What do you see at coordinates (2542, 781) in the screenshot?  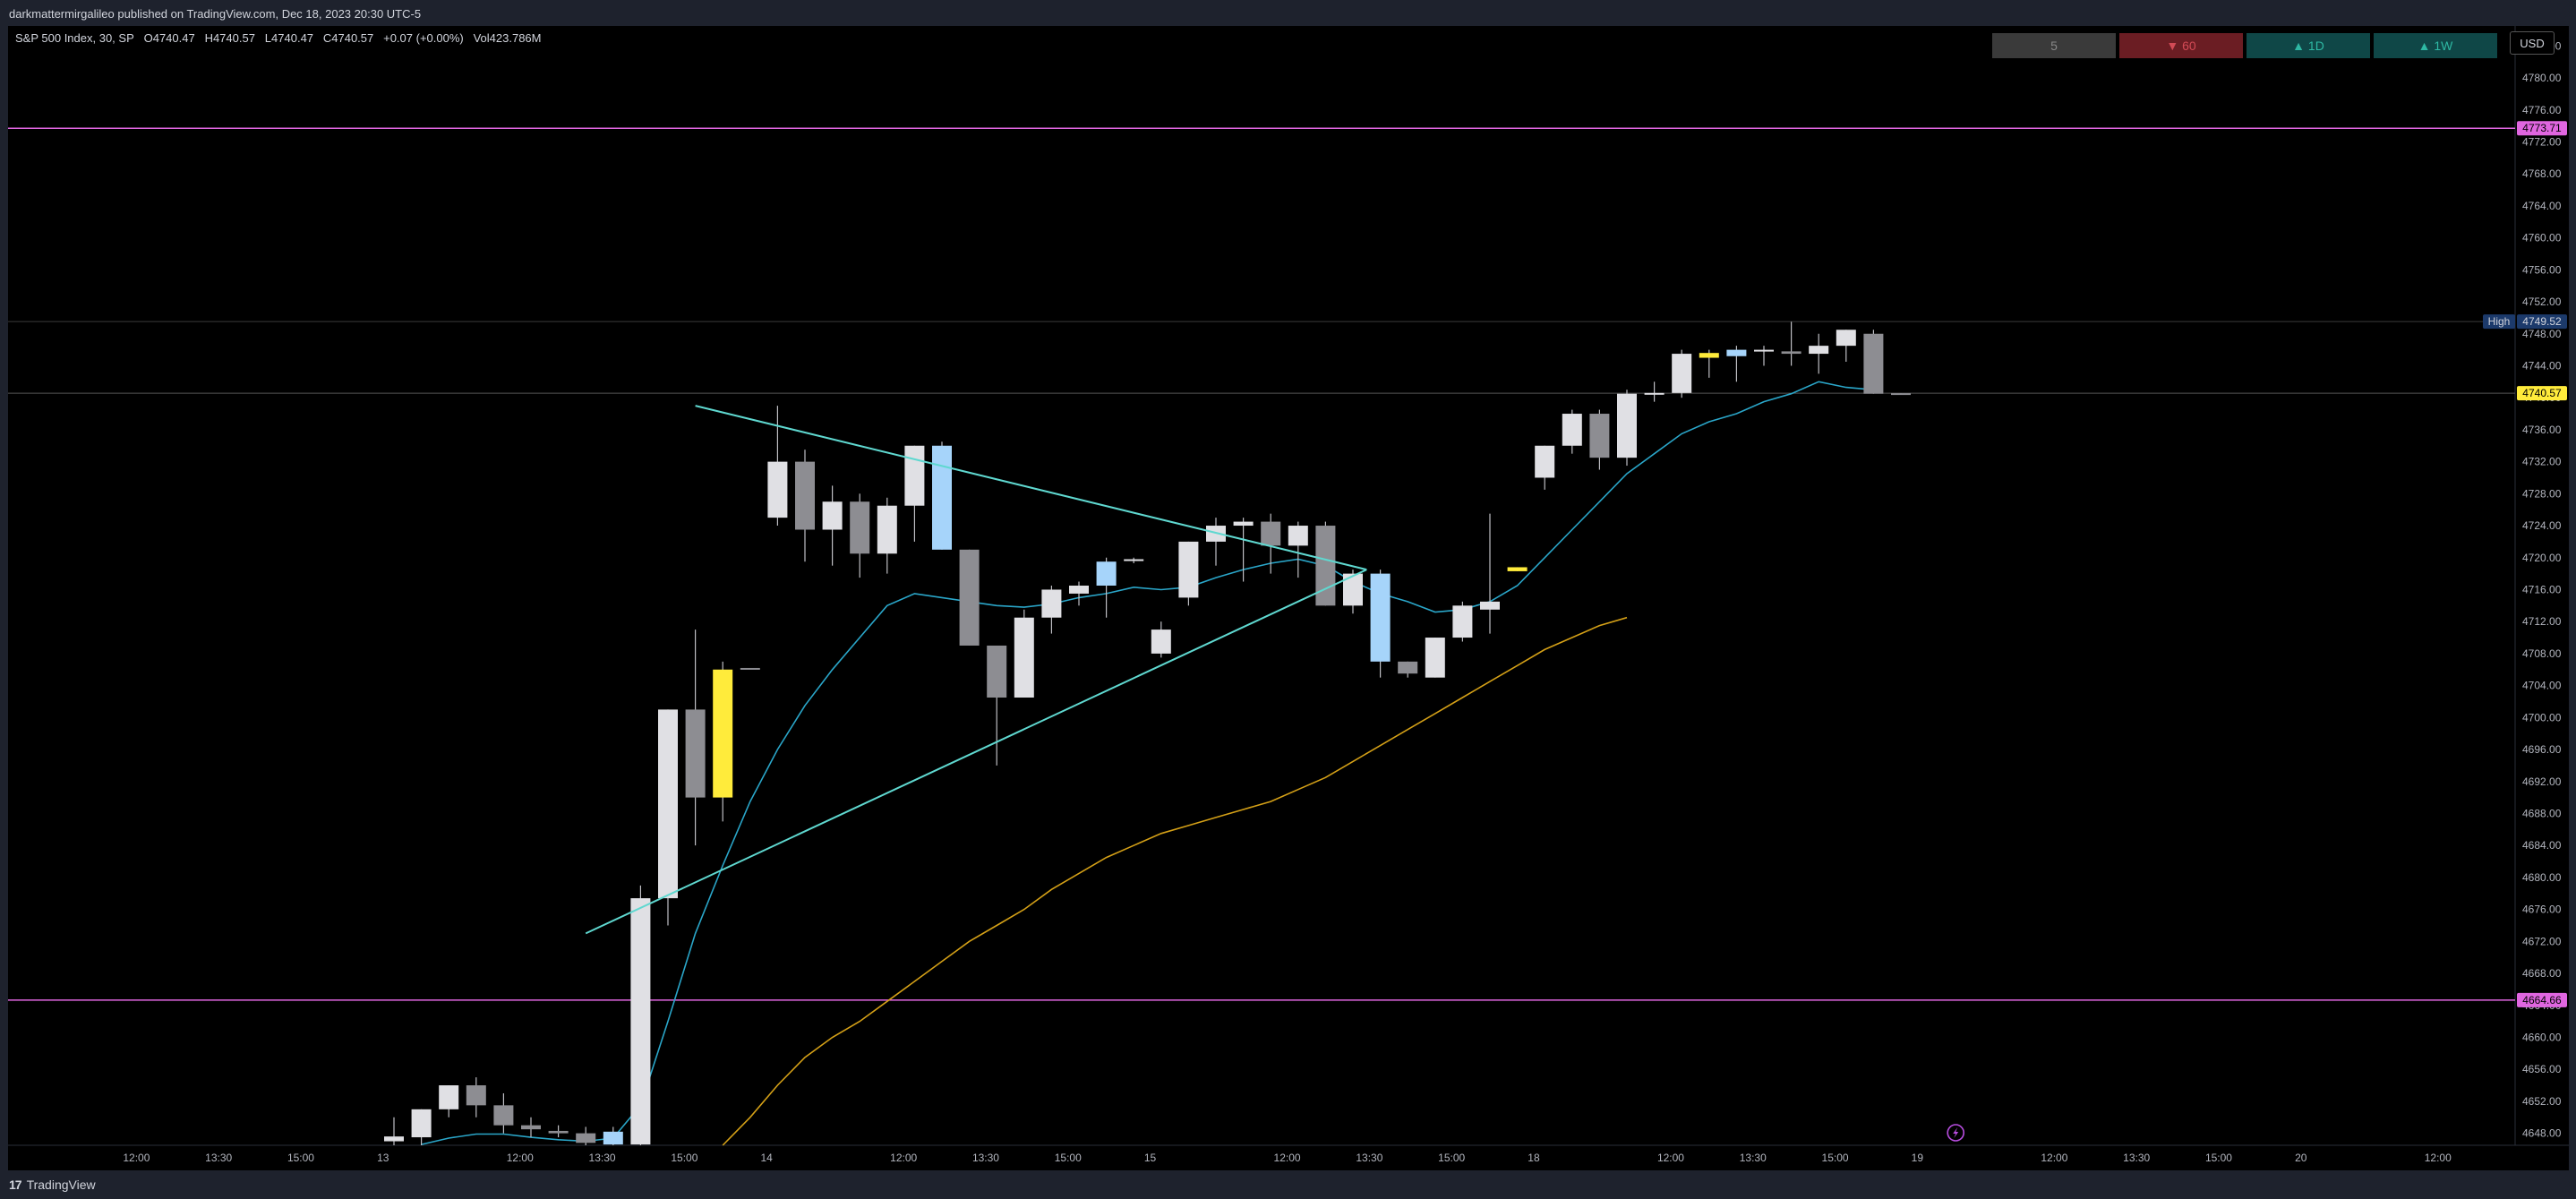 I see `y-tick-label: 4692.00` at bounding box center [2542, 781].